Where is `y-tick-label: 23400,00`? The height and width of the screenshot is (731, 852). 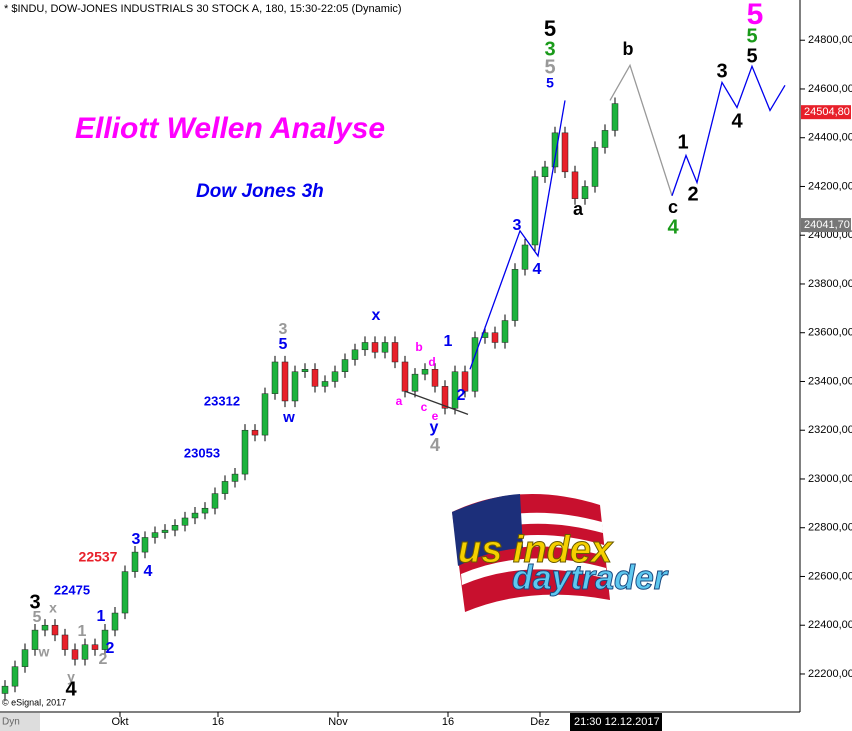
y-tick-label: 23400,00 is located at coordinates (830, 381).